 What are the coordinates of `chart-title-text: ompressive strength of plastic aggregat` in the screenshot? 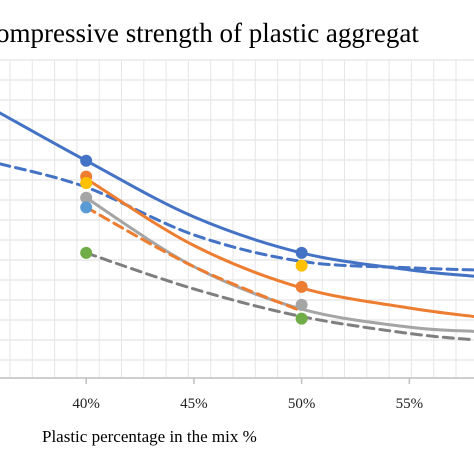 It's located at (209, 33).